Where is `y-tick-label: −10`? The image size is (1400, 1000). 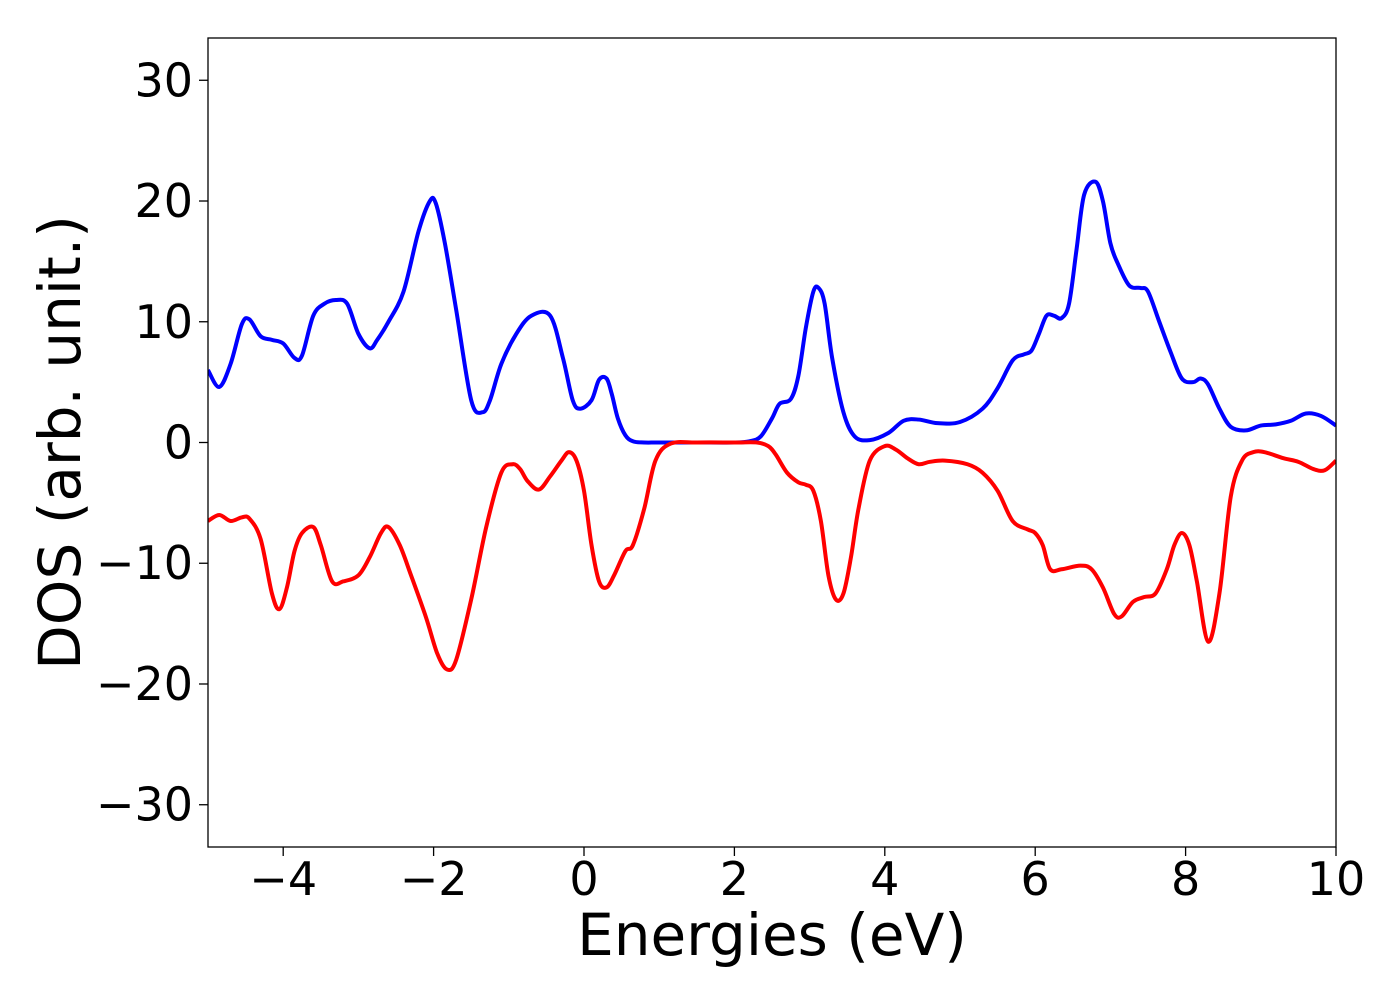 y-tick-label: −10 is located at coordinates (144, 563).